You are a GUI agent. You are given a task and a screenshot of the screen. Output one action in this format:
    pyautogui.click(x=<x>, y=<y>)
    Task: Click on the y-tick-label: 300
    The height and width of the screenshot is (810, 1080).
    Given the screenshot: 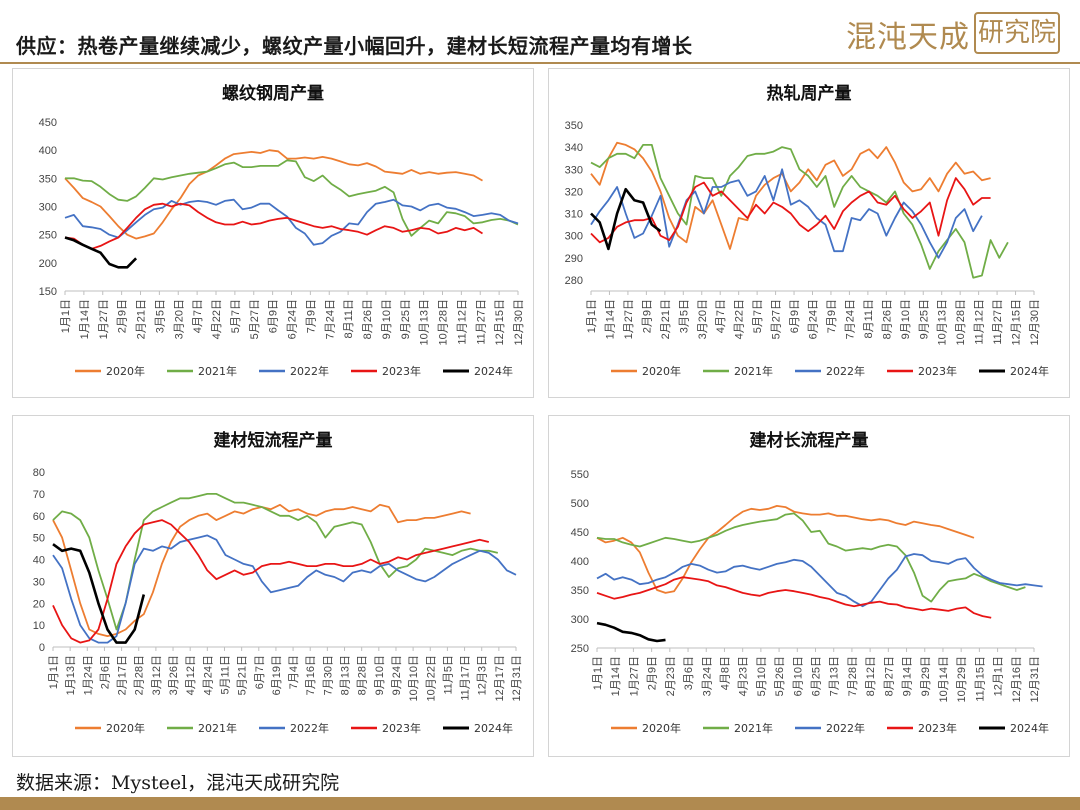 What is the action you would take?
    pyautogui.click(x=580, y=620)
    